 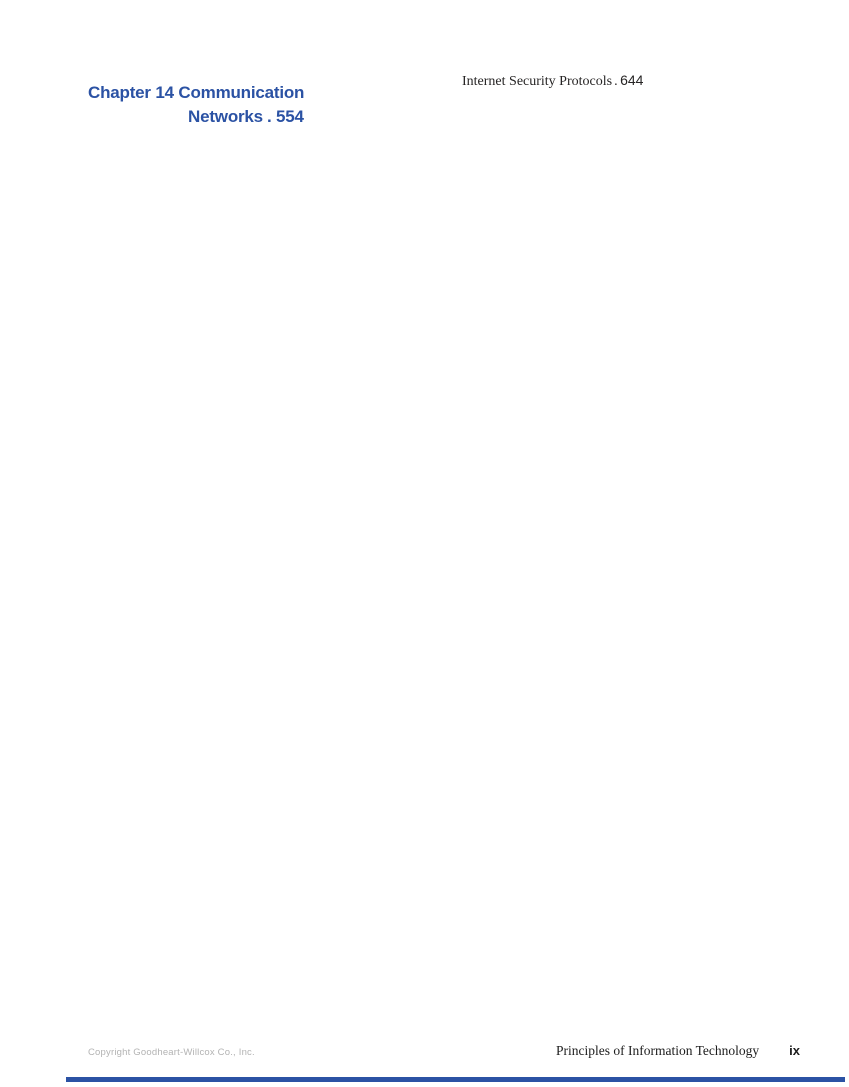 What do you see at coordinates (171, 1052) in the screenshot?
I see `copyright-notice: Copyright Goodheart-Willcox Co., Inc.` at bounding box center [171, 1052].